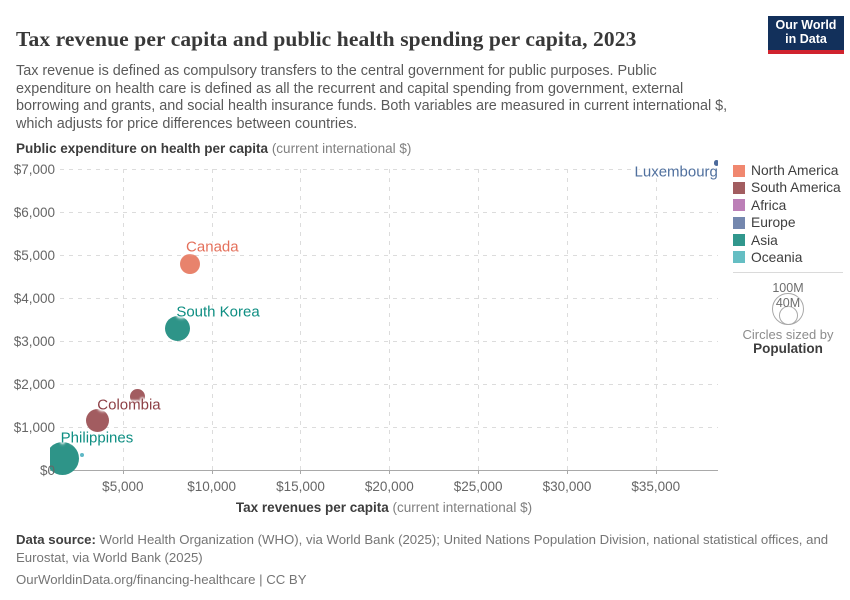 The height and width of the screenshot is (600, 850). What do you see at coordinates (34, 169) in the screenshot?
I see `y-tick-label-7000: $7,000` at bounding box center [34, 169].